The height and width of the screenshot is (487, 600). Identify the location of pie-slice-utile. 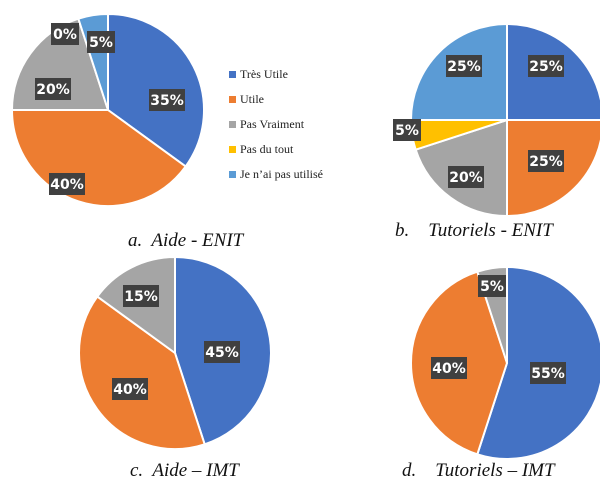
(142, 372).